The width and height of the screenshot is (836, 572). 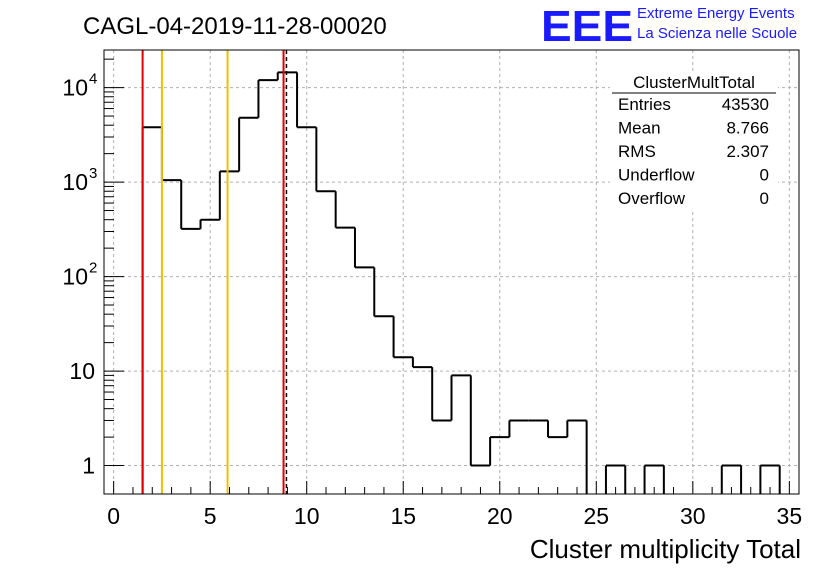 What do you see at coordinates (747, 128) in the screenshot?
I see `stats-row-value: 8.766` at bounding box center [747, 128].